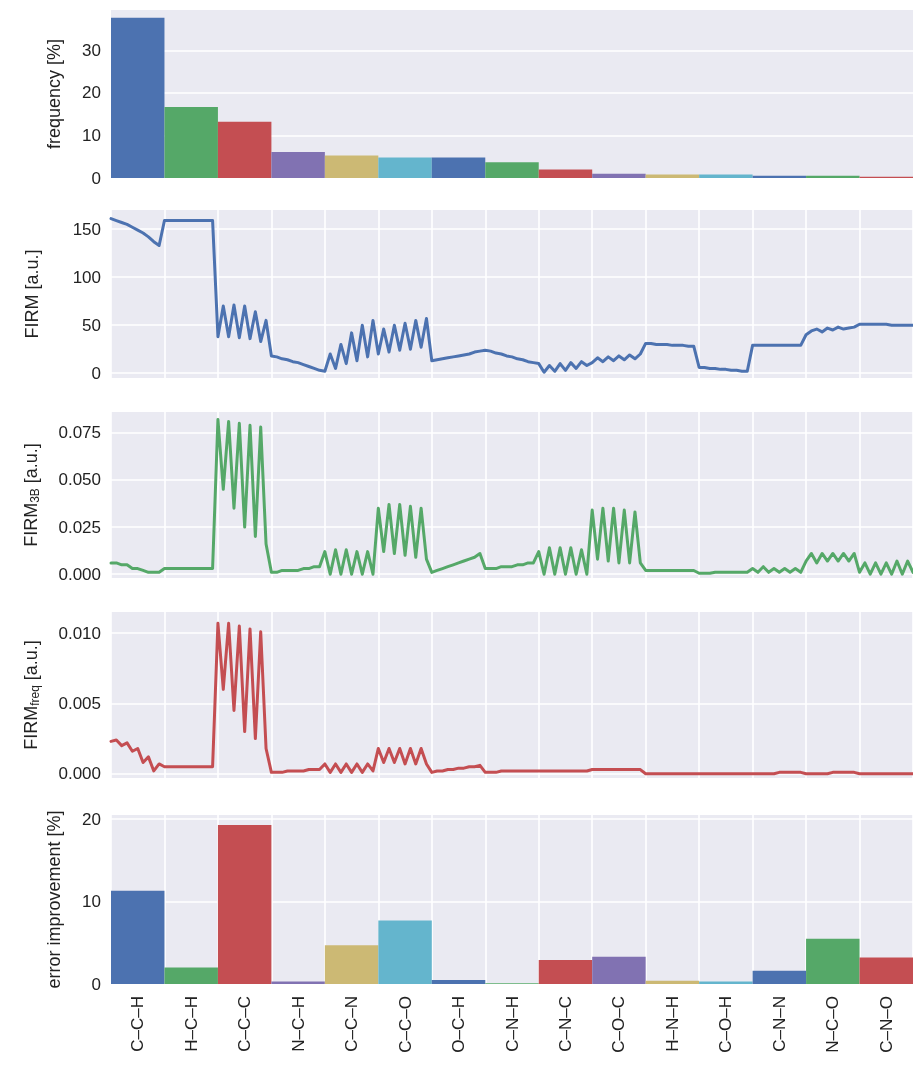 The image size is (913, 1069). I want to click on x-tick-label: H–C–H, so click(191, 1024).